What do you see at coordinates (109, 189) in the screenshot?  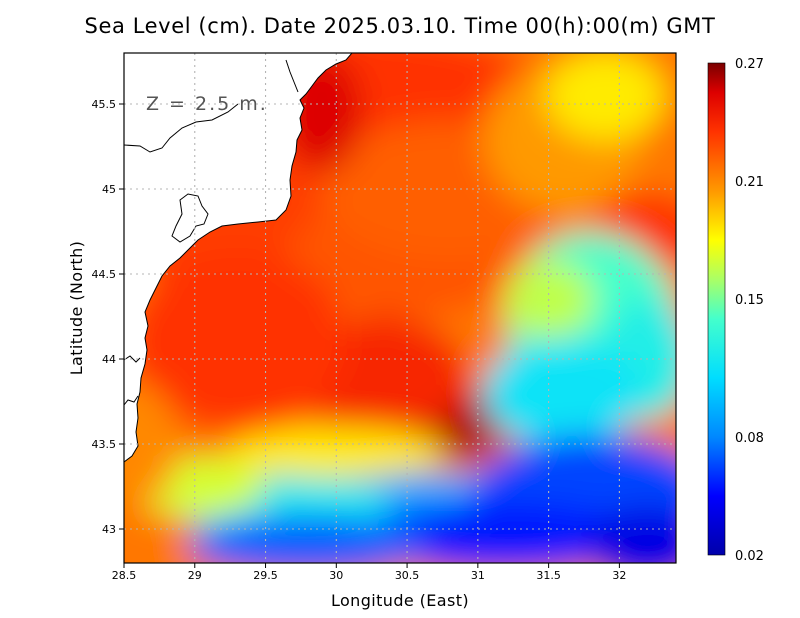 I see `y-tick-label: 45` at bounding box center [109, 189].